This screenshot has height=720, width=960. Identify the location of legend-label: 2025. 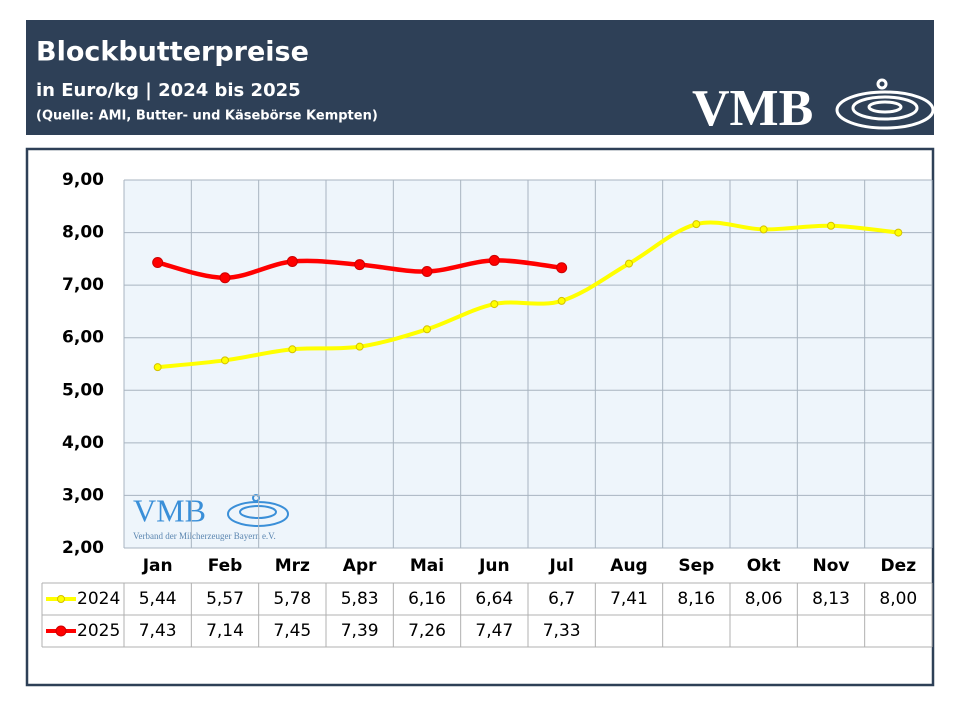
(98, 631).